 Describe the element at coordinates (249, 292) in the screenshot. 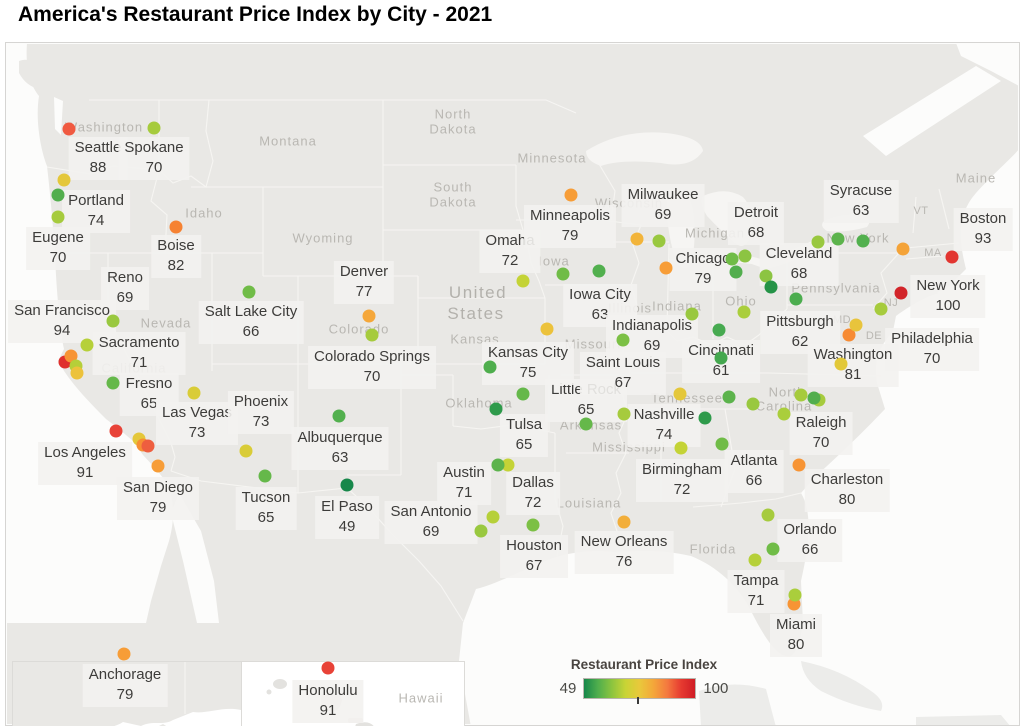

I see `city-dot-salt-lake-city` at that location.